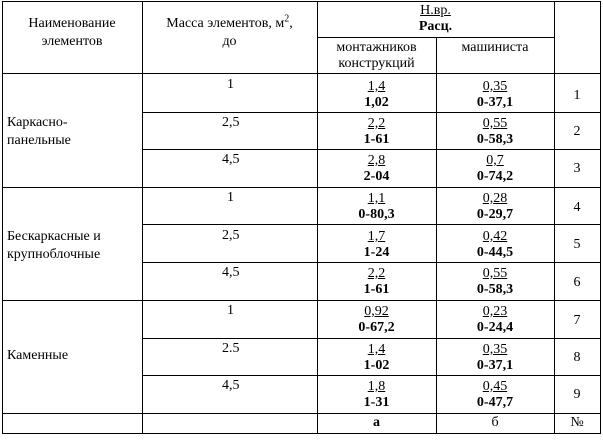  Describe the element at coordinates (301, 413) in the screenshot. I see `footer-top-line` at that location.